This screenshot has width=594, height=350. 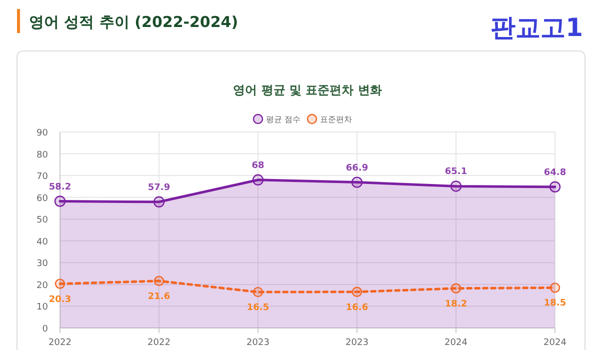 What do you see at coordinates (555, 173) in the screenshot?
I see `data-label: 64.8` at bounding box center [555, 173].